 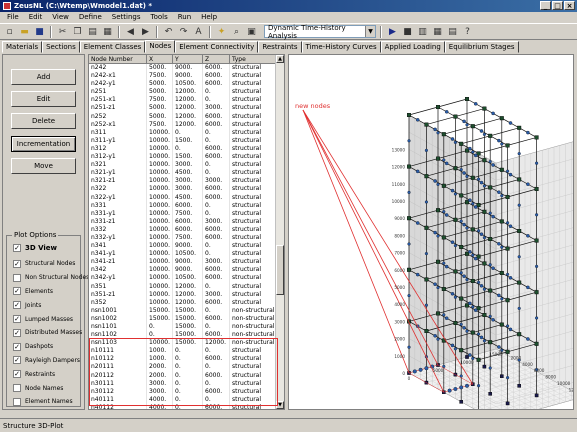 I want to click on tab-time-history-curves: Time-History Curves, so click(x=341, y=47).